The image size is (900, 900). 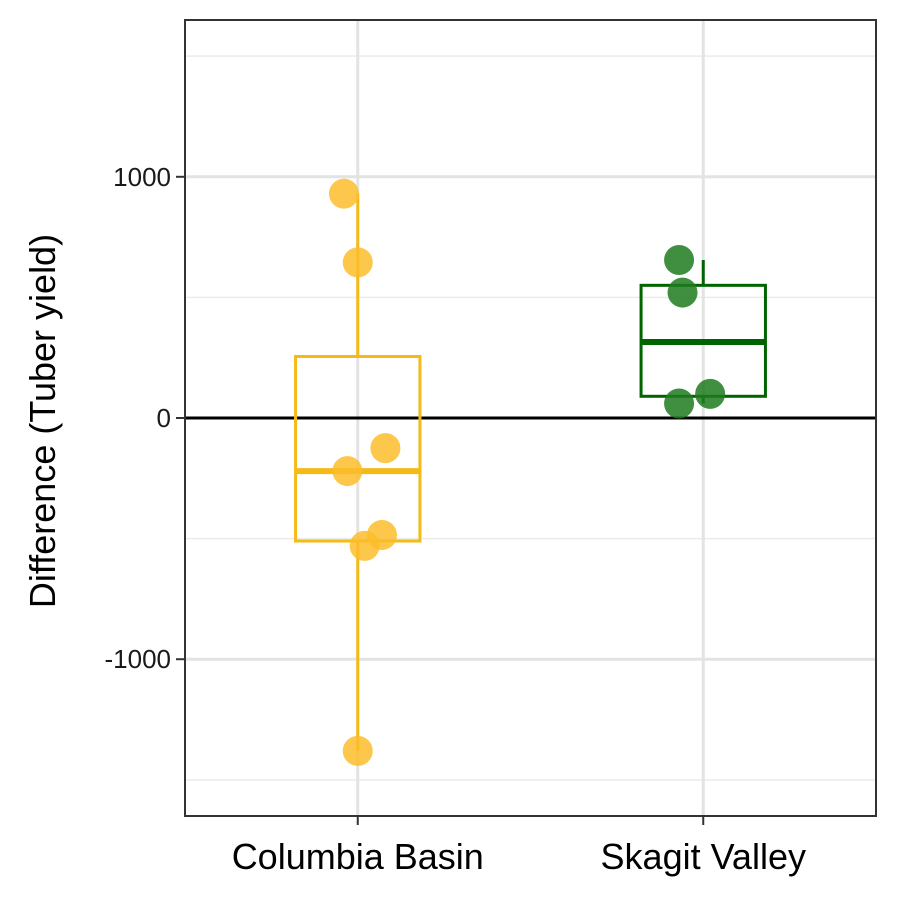 What do you see at coordinates (142, 177) in the screenshot?
I see `y-tick-label: 1000` at bounding box center [142, 177].